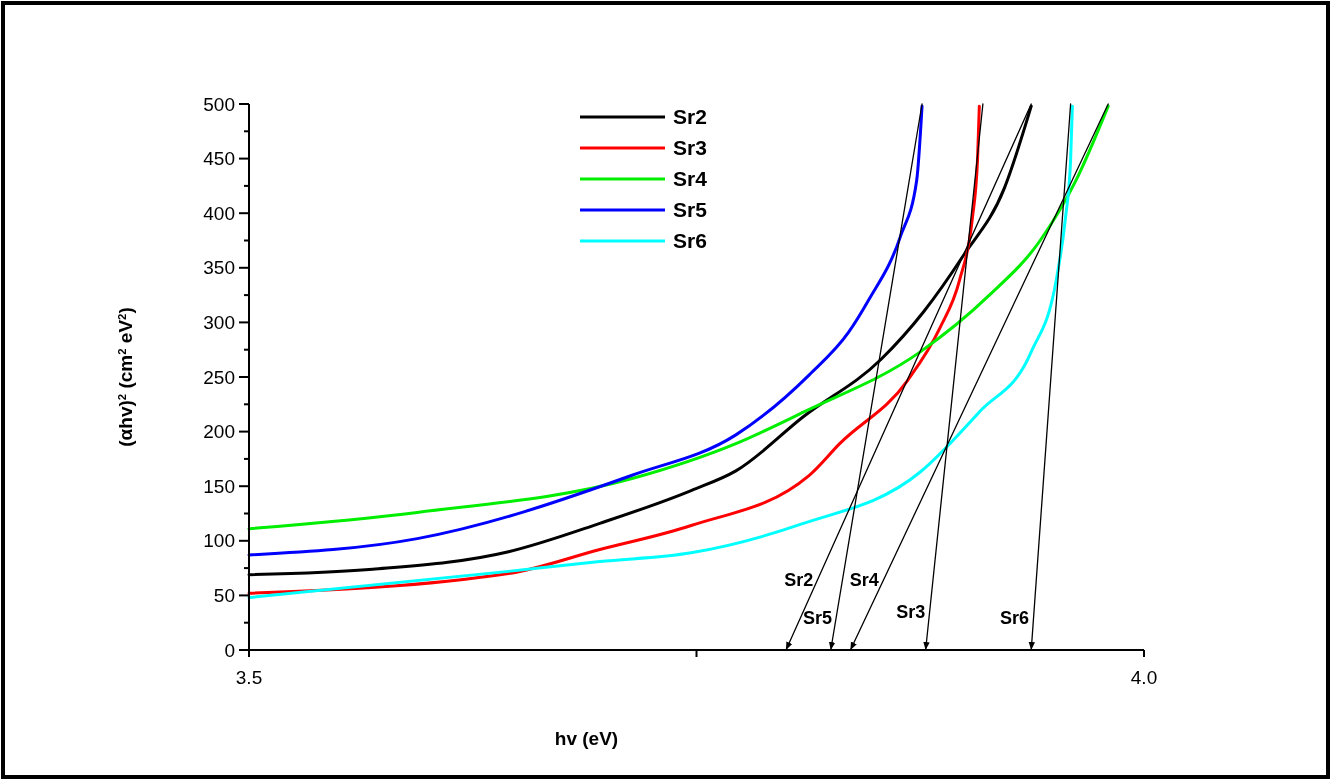 Image resolution: width=1331 pixels, height=780 pixels. What do you see at coordinates (586, 738) in the screenshot?
I see `x-axis-title: hv (eV)` at bounding box center [586, 738].